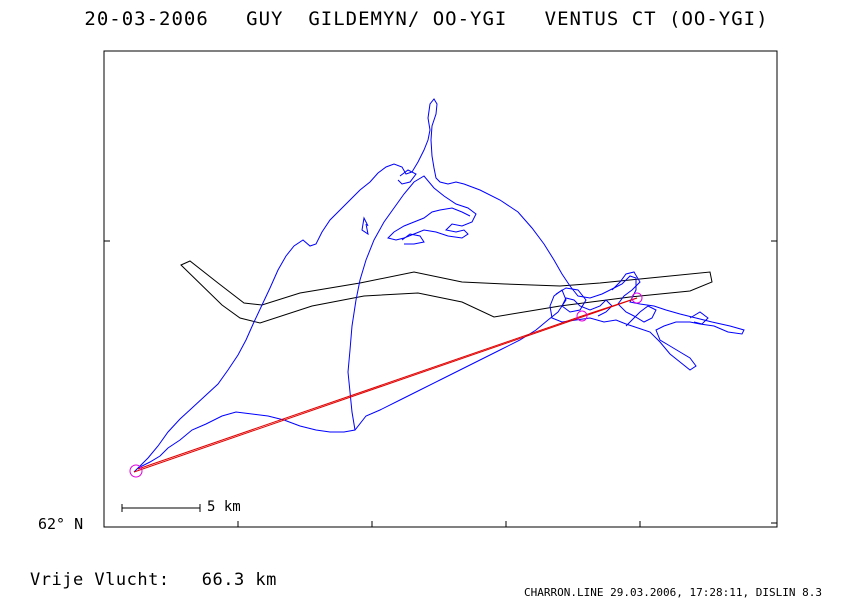 The height and width of the screenshot is (603, 853). Describe the element at coordinates (412, 300) in the screenshot. I see `flight-track-inner` at that location.